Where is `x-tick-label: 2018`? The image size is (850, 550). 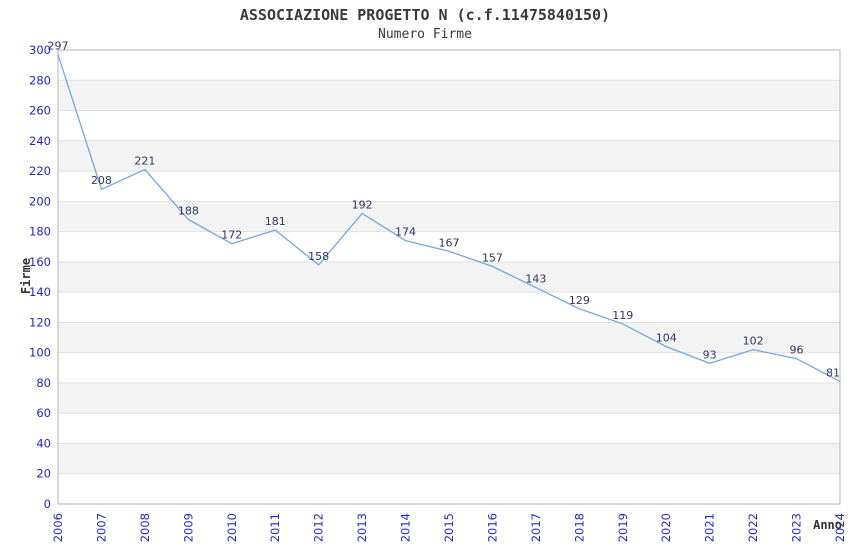 x-tick-label: 2018 is located at coordinates (579, 527).